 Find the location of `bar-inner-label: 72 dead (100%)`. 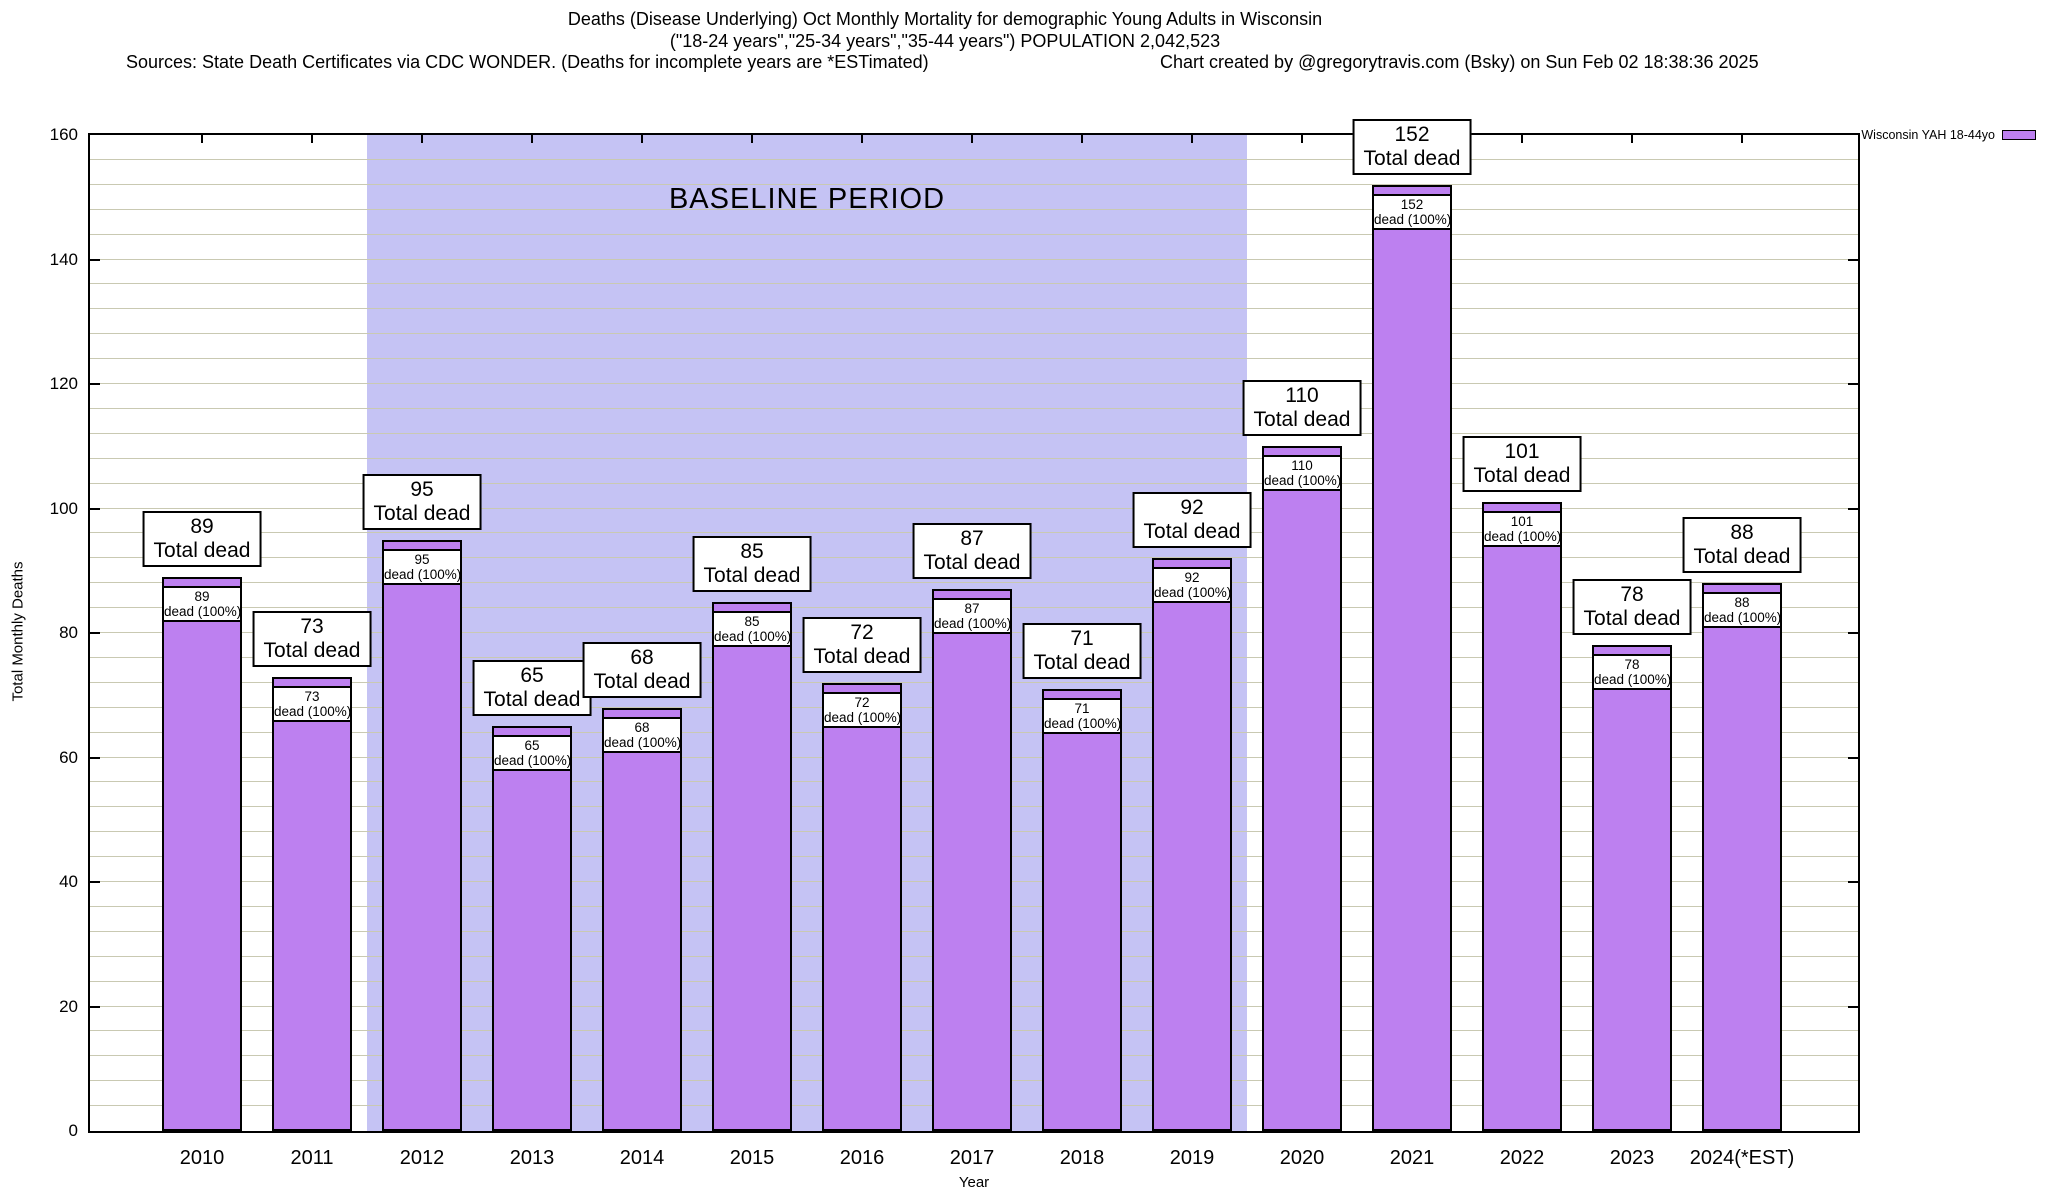

bar-inner-label: 72 dead (100%) is located at coordinates (862, 710).